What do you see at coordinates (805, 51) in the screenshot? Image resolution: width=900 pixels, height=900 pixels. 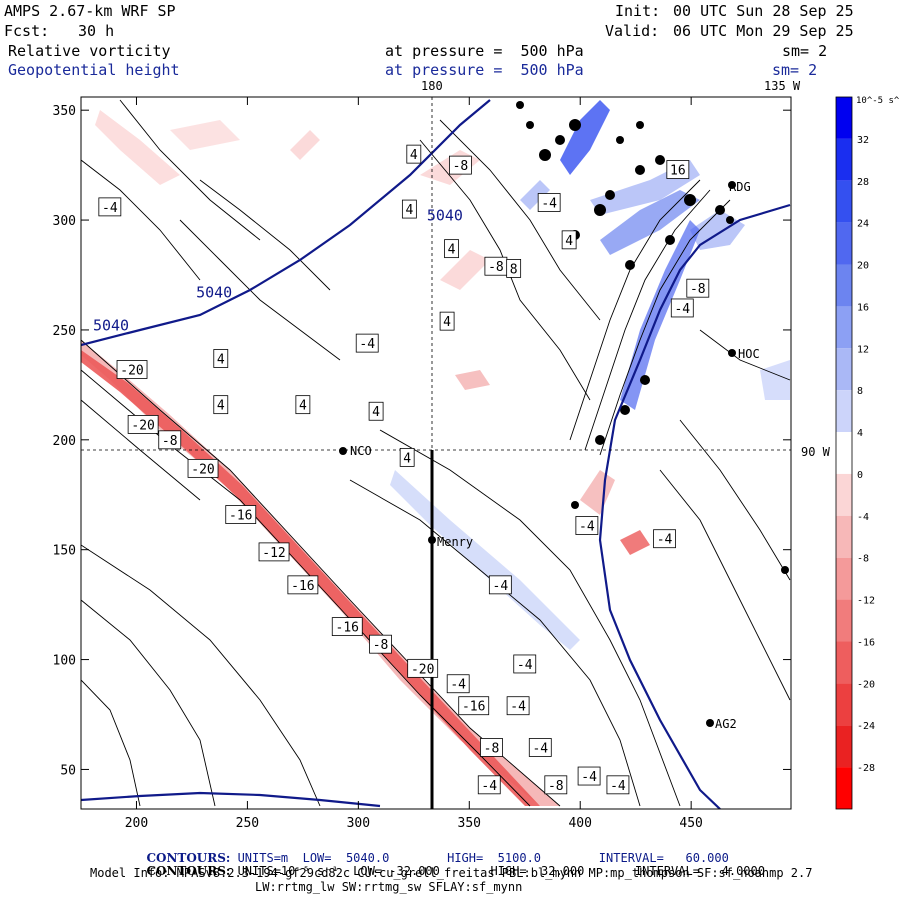 I see `field1-smoothing: sm= 2` at bounding box center [805, 51].